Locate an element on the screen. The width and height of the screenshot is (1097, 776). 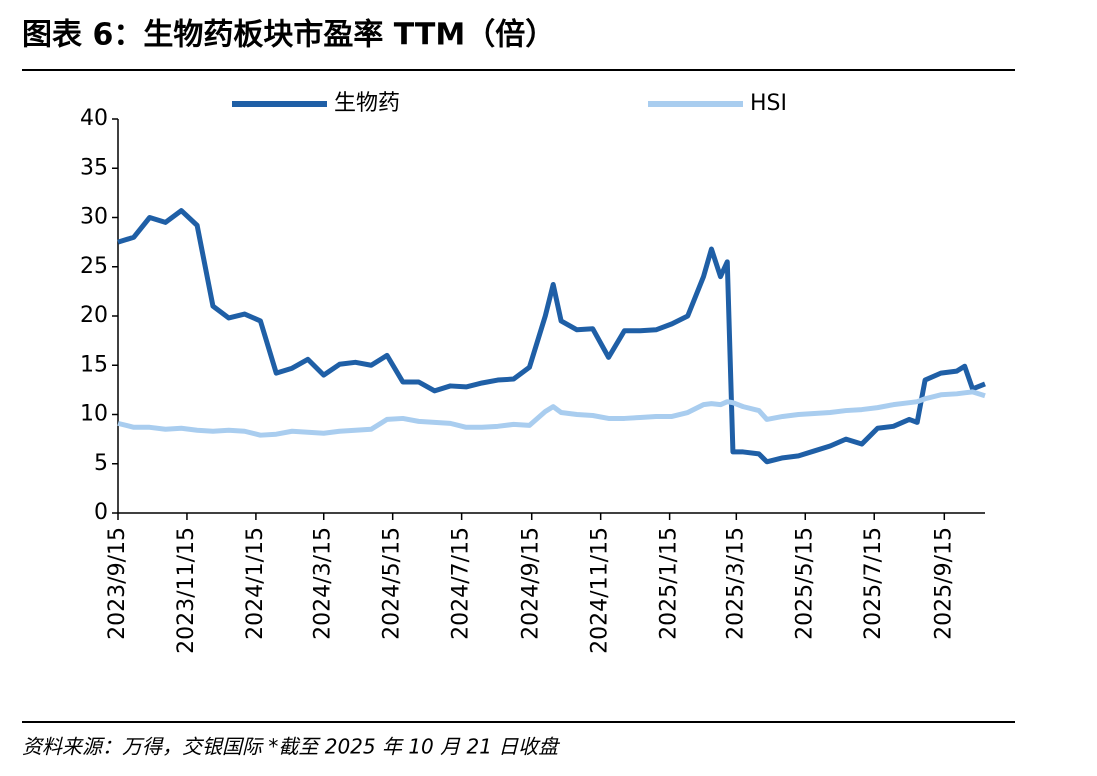
y-tick-label: 40 is located at coordinates (94, 118).